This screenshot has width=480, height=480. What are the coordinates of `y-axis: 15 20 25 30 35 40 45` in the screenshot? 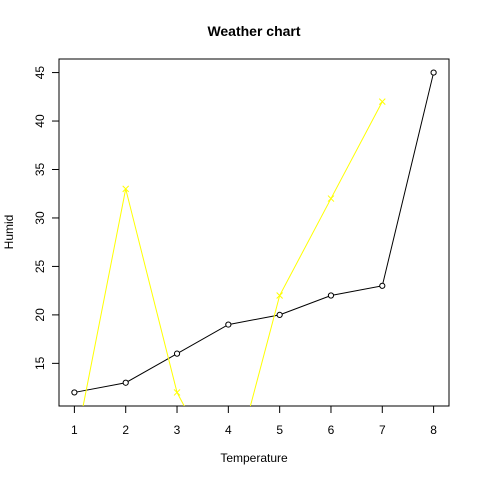 It's located at (46, 218).